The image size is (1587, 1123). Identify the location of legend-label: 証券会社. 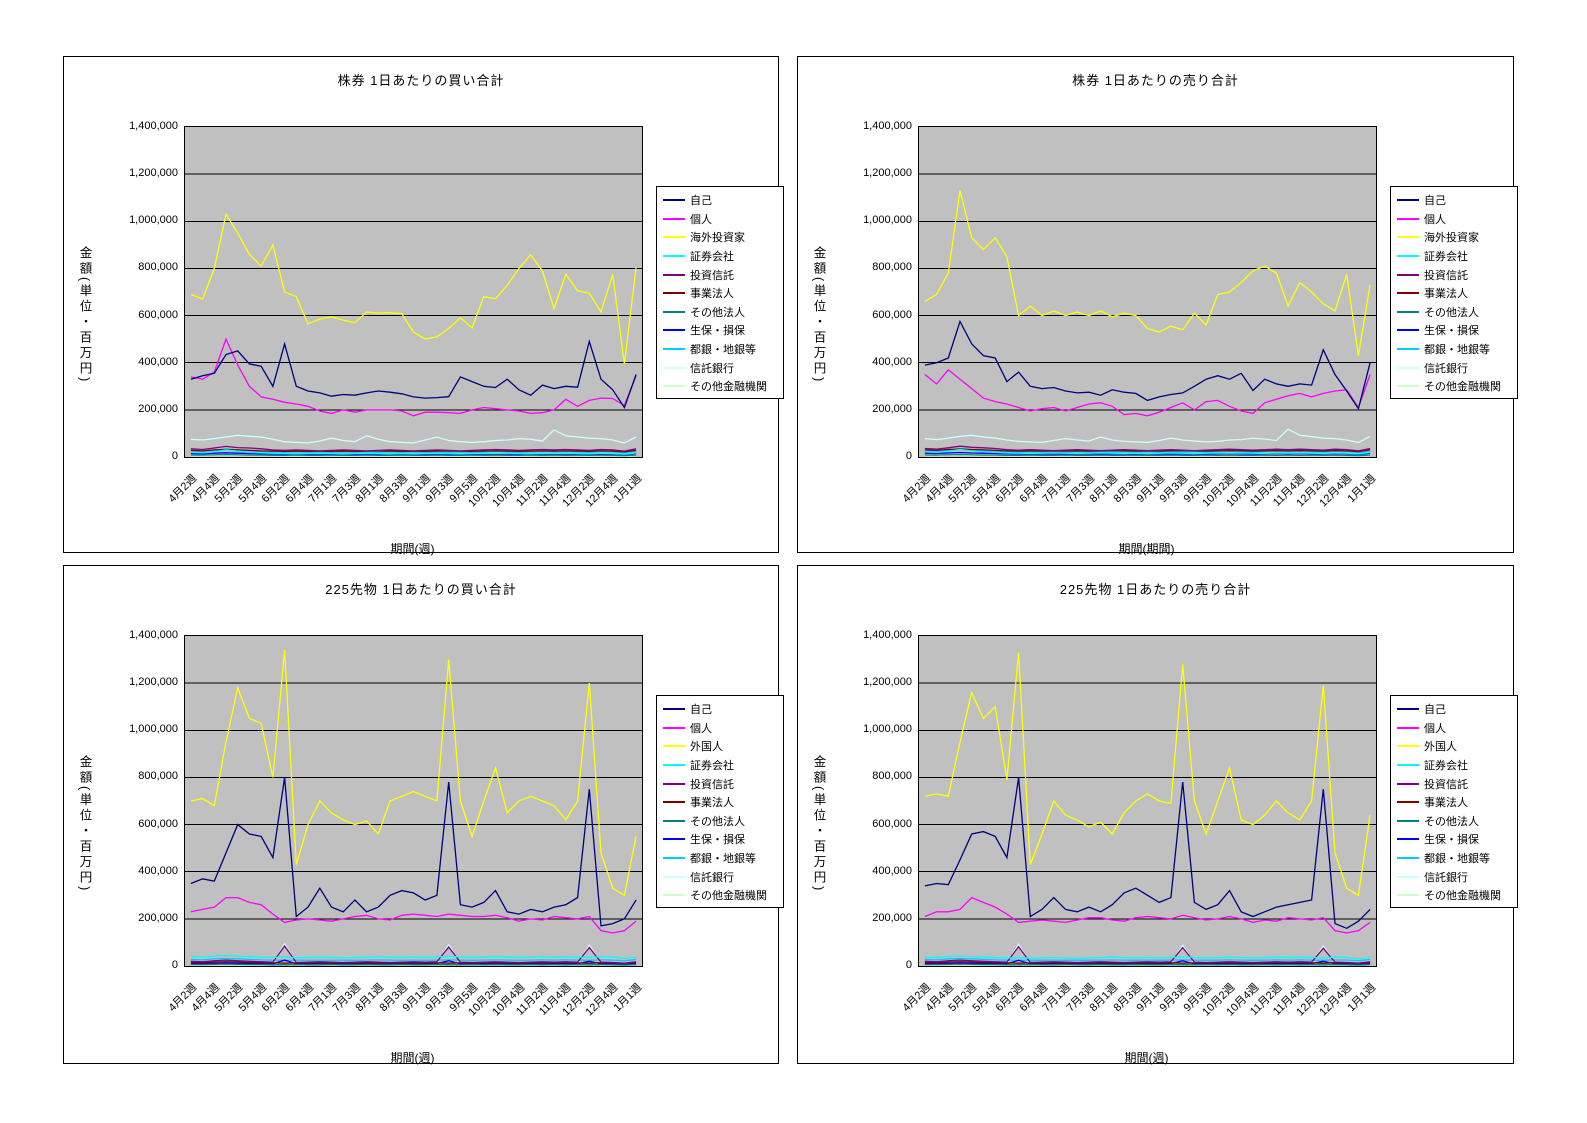
(712, 257).